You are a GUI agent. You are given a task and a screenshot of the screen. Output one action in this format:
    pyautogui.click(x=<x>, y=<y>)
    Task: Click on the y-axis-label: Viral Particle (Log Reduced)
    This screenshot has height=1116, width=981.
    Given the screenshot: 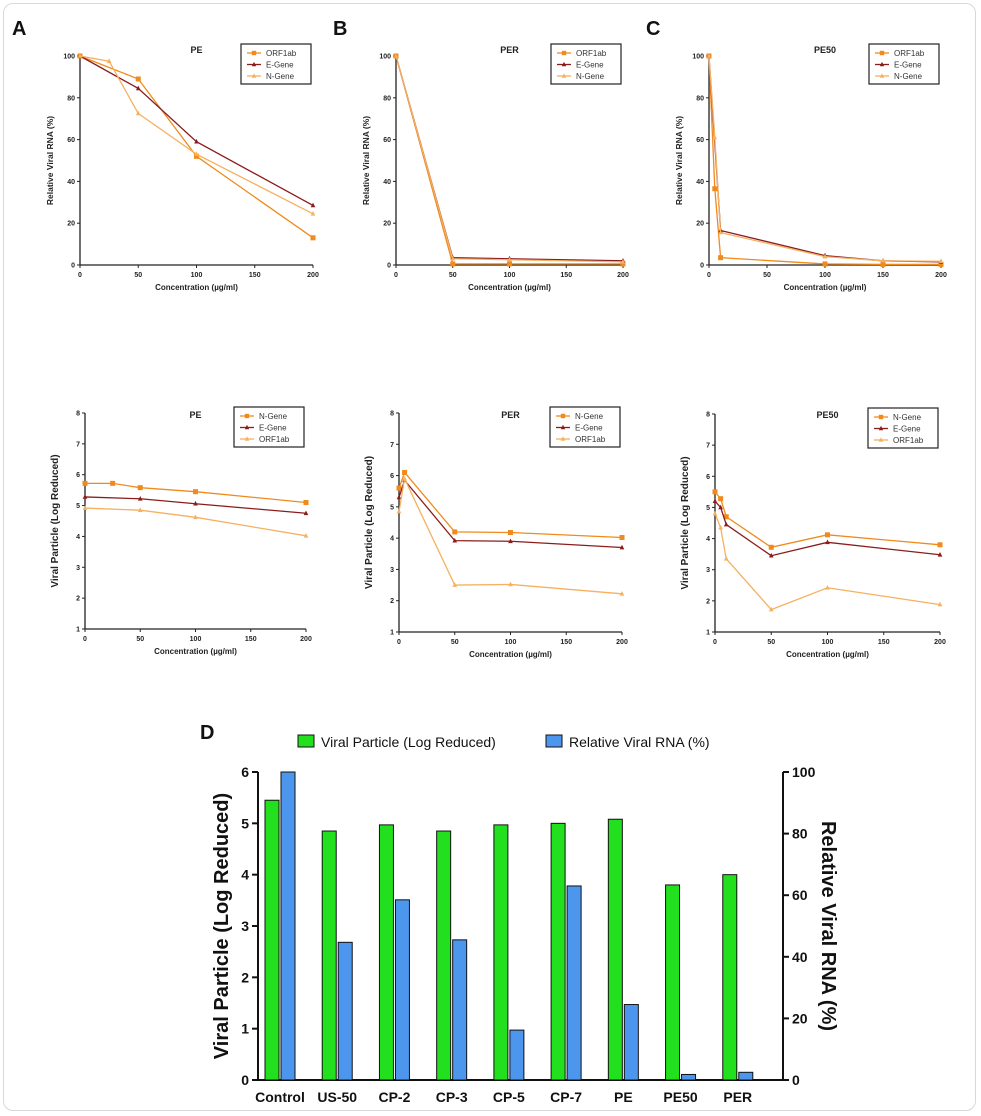 What is the action you would take?
    pyautogui.click(x=222, y=926)
    